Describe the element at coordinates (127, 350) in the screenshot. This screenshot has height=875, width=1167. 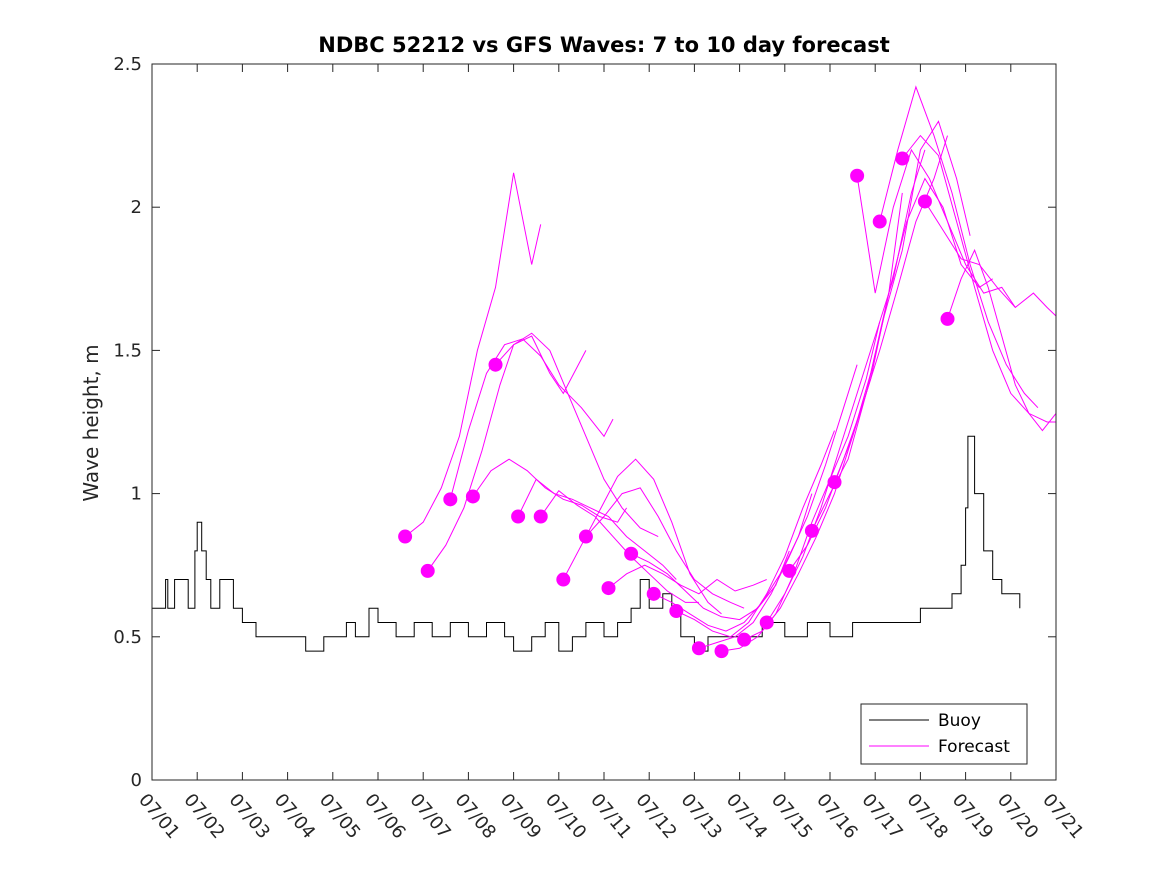
I see `y-tick-label: 1.5` at that location.